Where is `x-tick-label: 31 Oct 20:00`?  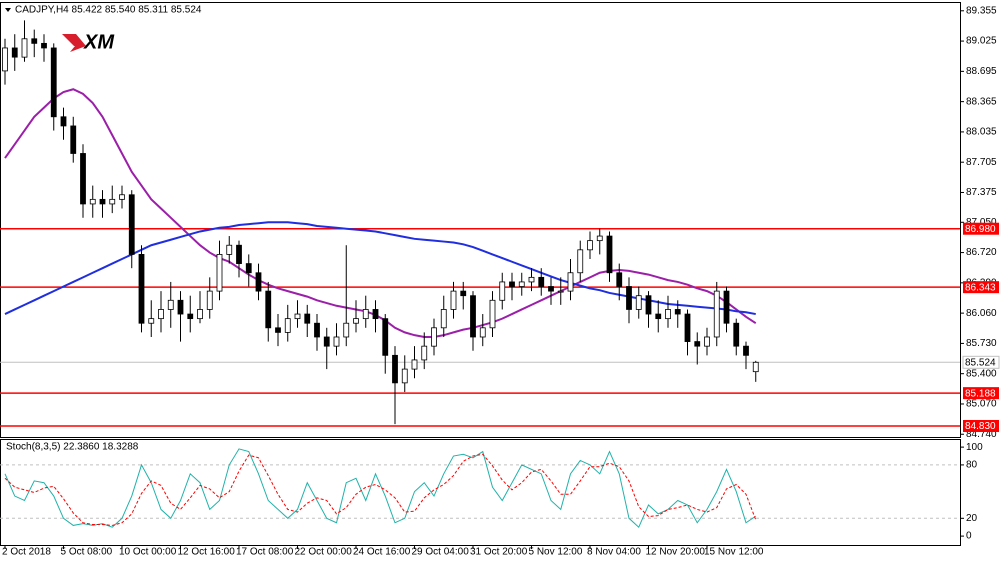
x-tick-label: 31 Oct 20:00 is located at coordinates (499, 552).